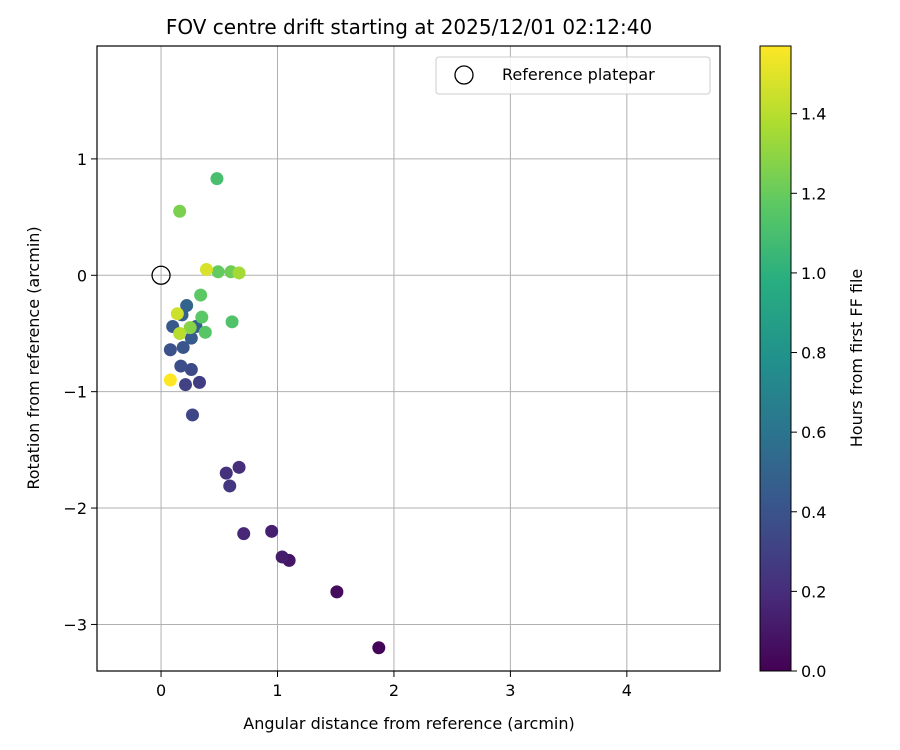 Image resolution: width=900 pixels, height=750 pixels. I want to click on legend-reference-marker, so click(464, 75).